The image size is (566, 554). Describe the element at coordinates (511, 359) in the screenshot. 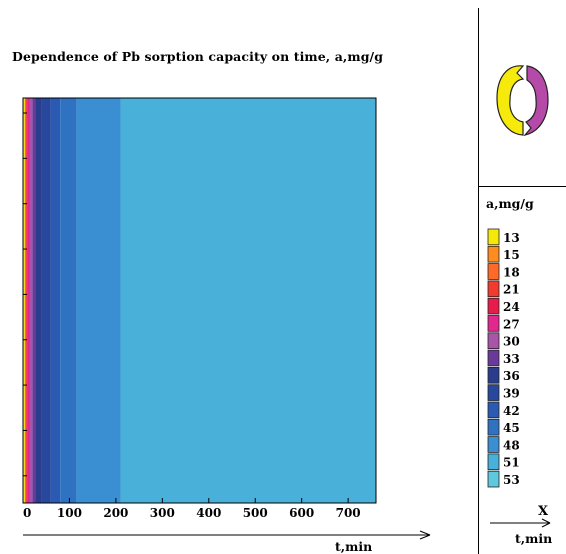

I see `legend-label-33: 33` at that location.